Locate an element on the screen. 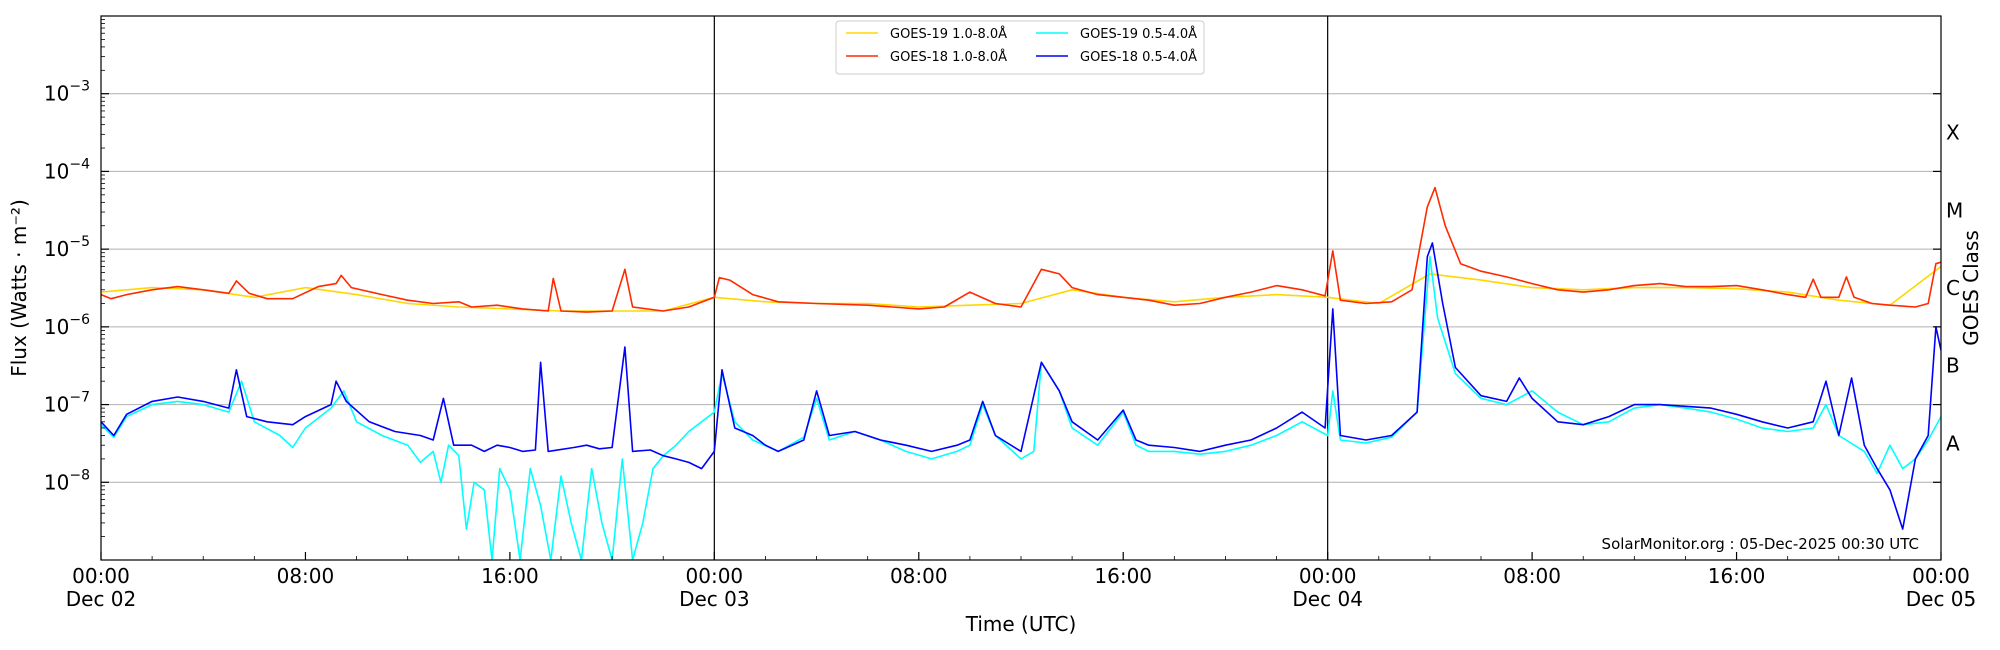 This screenshot has width=2000, height=650. y-tick-label: 10⁻⁸ is located at coordinates (67, 480).